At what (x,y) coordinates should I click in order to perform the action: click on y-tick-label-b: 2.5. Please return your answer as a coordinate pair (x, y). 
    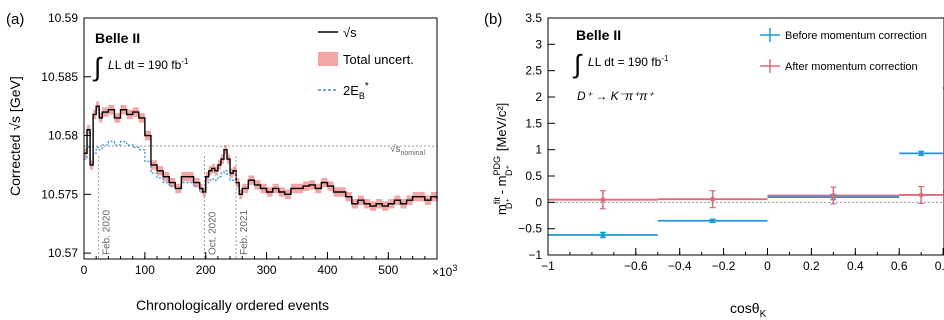
    Looking at the image, I should click on (533, 71).